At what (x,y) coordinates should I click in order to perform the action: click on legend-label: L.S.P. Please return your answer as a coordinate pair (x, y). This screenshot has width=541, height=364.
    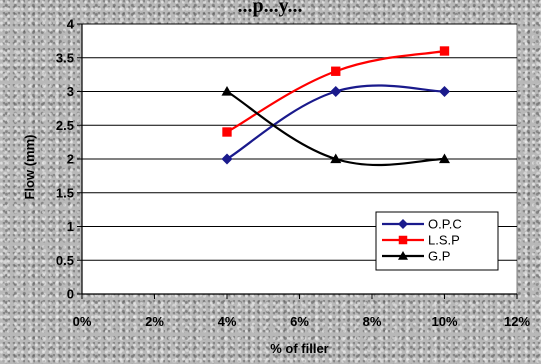
    Looking at the image, I should click on (444, 240).